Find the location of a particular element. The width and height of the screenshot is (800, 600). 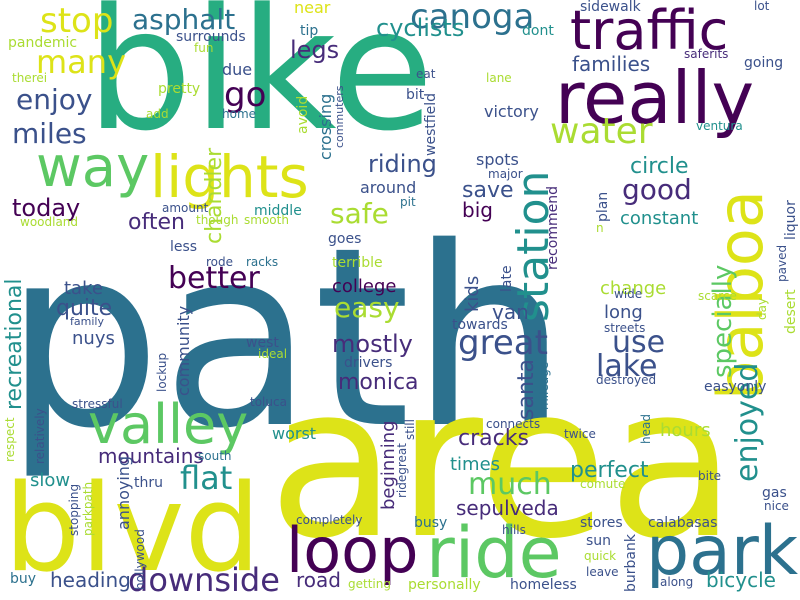

word-going: going is located at coordinates (764, 63).